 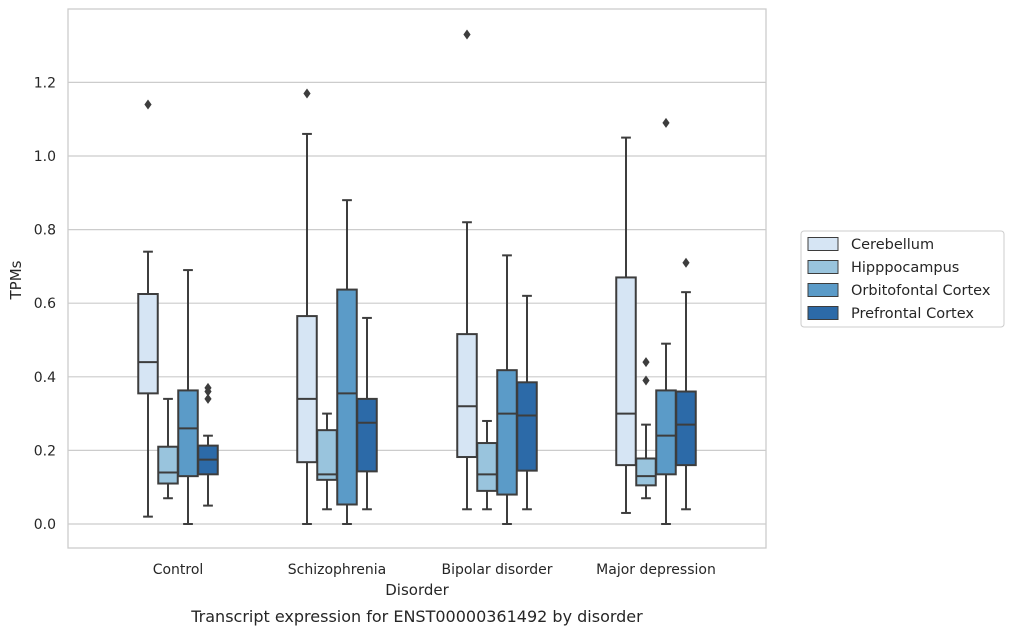 I want to click on y-tick-label: 0.0, so click(x=45, y=525).